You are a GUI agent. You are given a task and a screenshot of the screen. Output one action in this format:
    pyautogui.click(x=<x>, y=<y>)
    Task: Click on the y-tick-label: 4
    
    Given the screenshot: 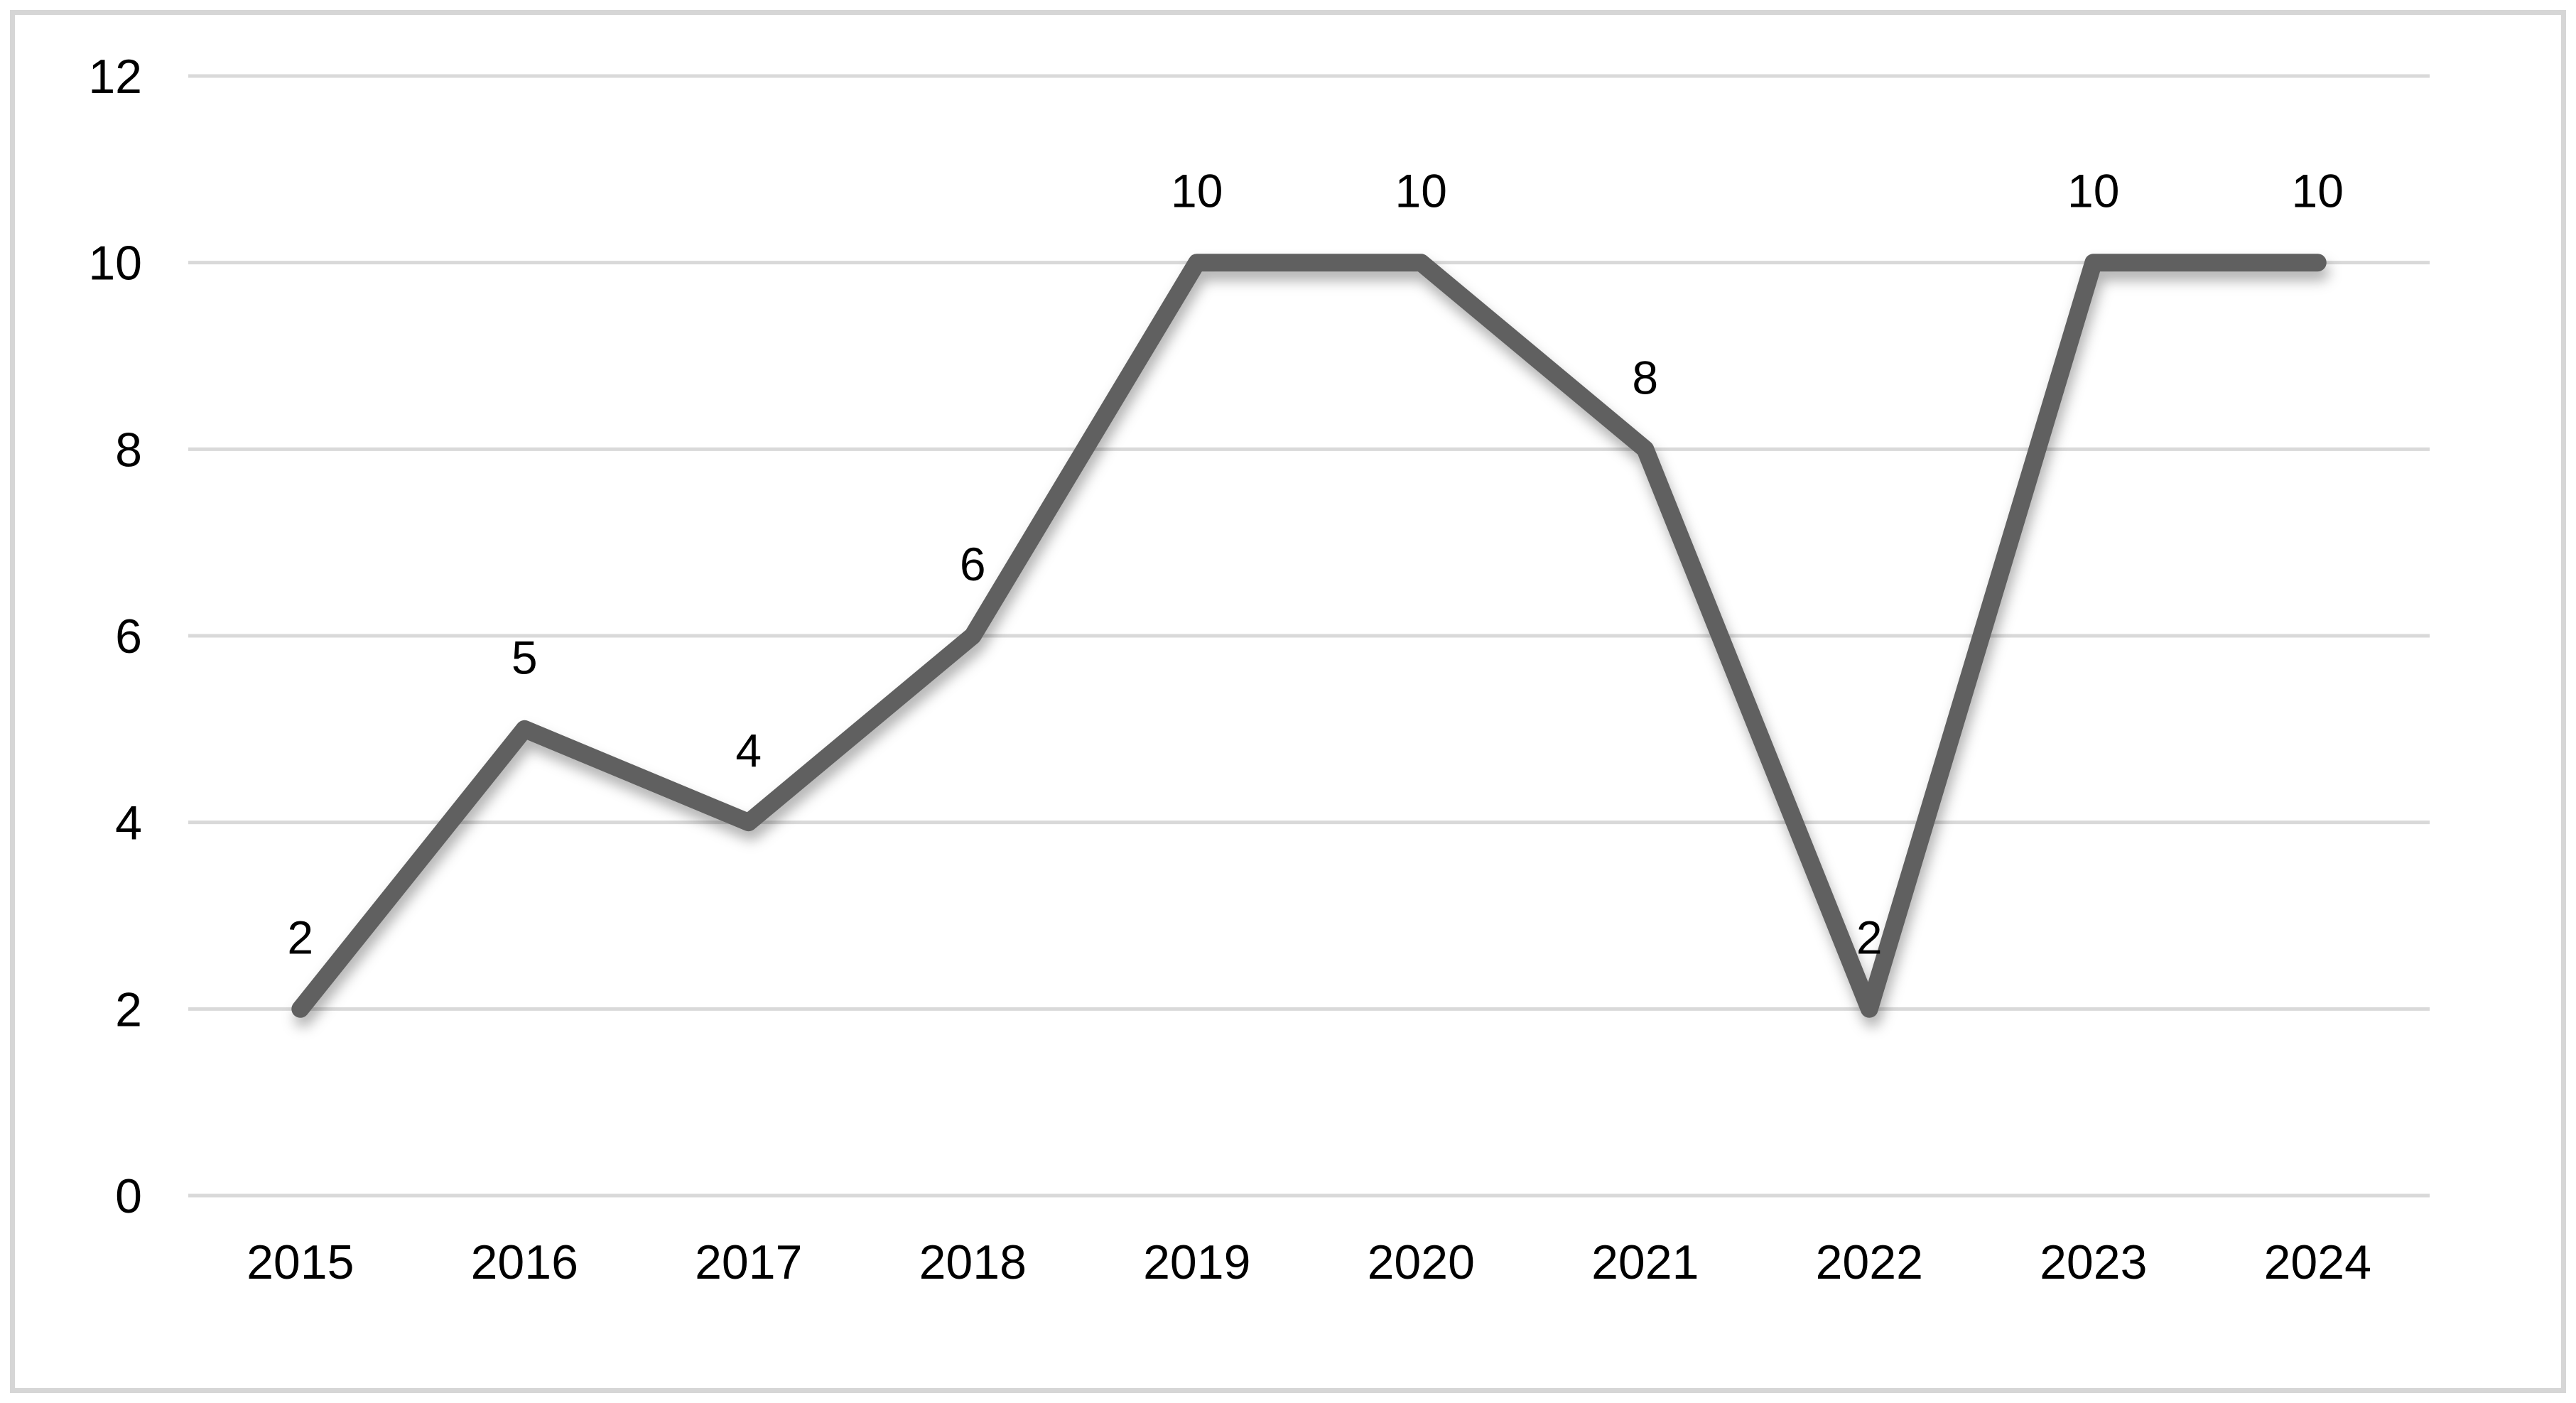 What is the action you would take?
    pyautogui.click(x=128, y=823)
    